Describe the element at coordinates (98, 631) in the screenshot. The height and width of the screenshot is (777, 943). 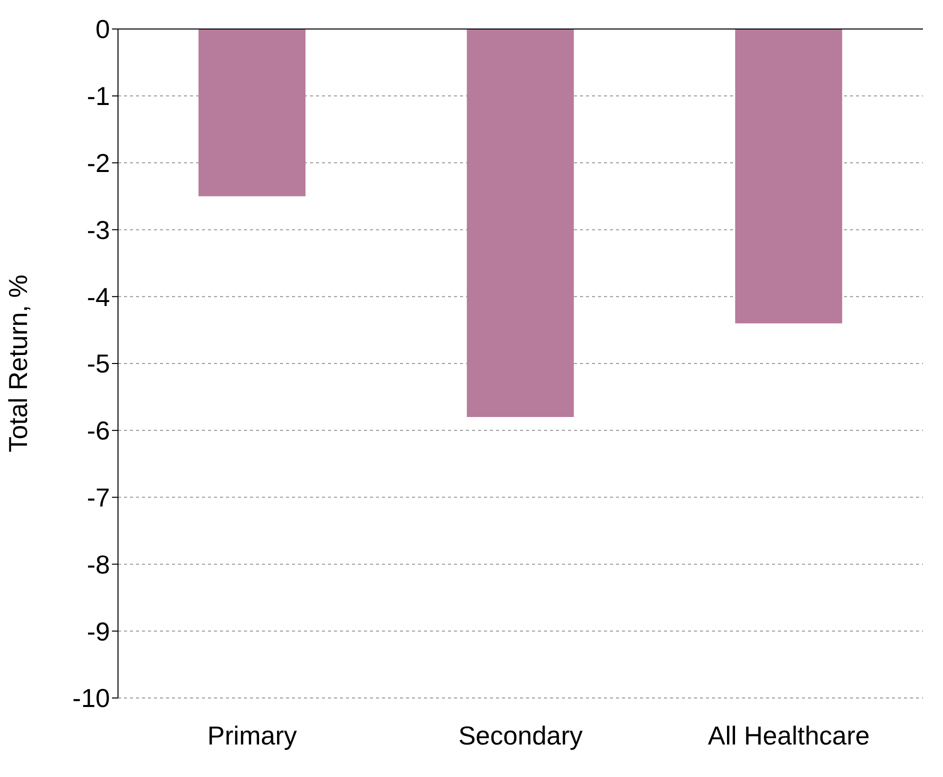
I see `y-tick-label: -9` at that location.